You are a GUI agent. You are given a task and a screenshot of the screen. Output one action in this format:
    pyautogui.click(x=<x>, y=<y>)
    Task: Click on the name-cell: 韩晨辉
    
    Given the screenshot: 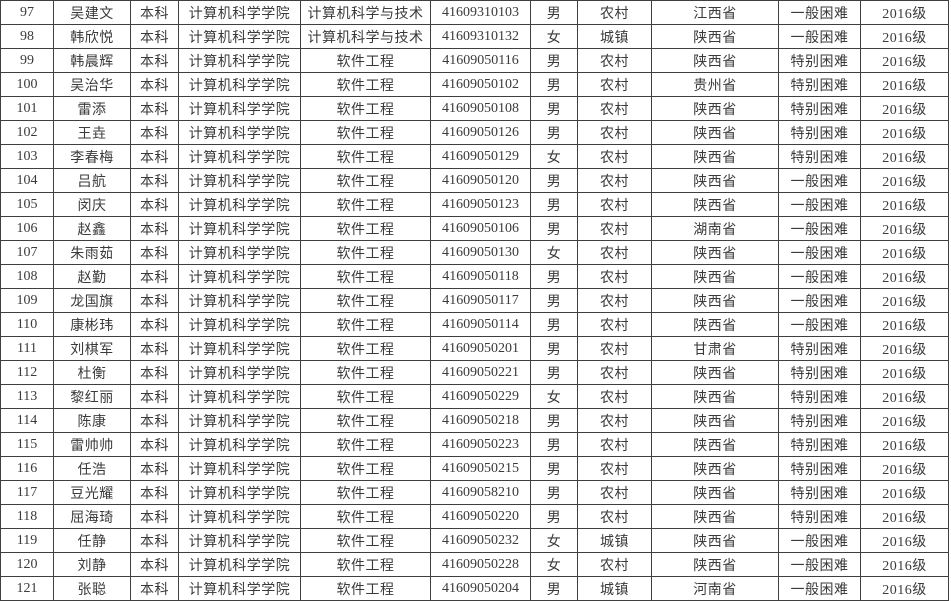 What is the action you would take?
    pyautogui.click(x=92, y=60)
    